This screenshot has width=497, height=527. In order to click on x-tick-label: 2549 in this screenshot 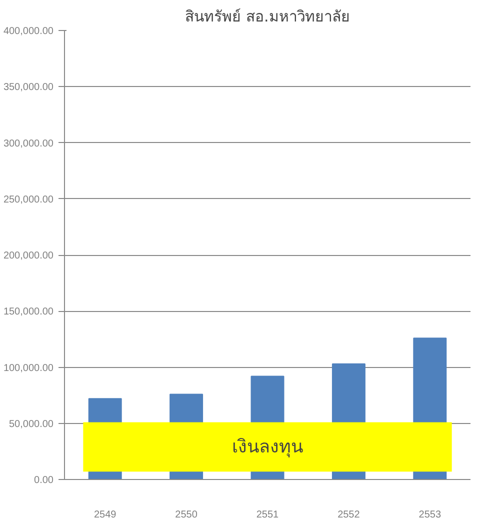, I will do `click(105, 515)`.